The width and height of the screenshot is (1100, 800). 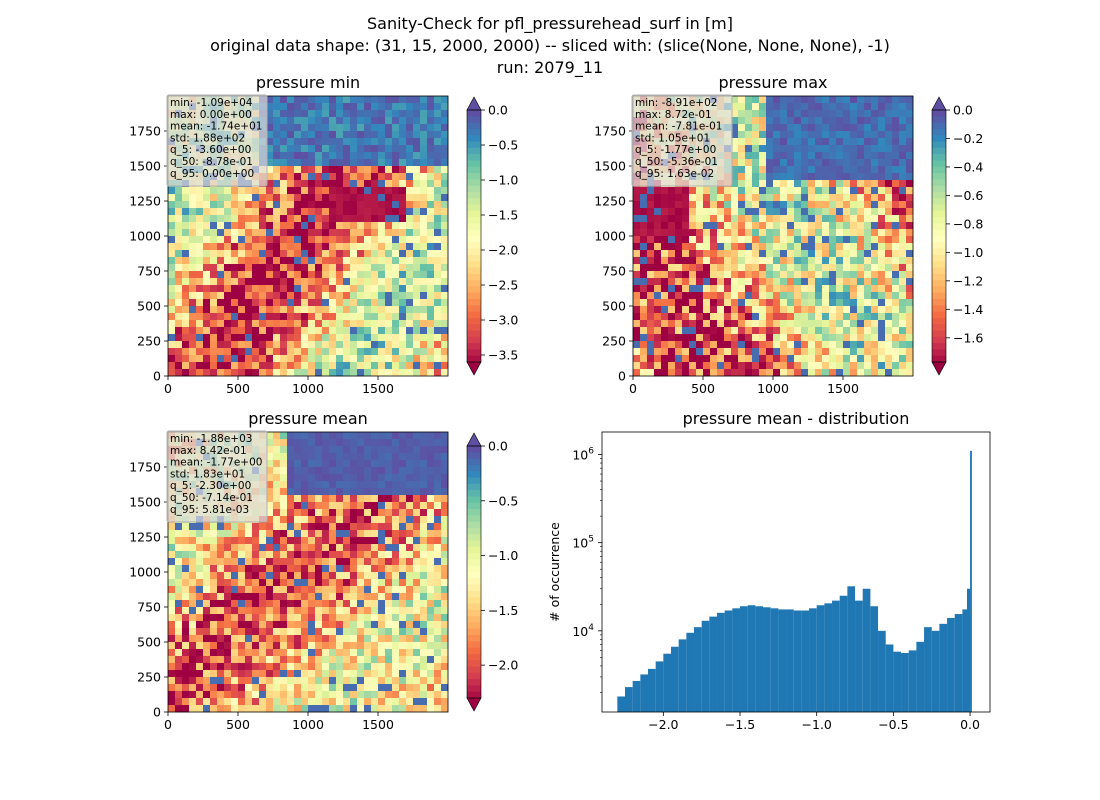 I want to click on colorbar-tick-label: −0.4, so click(x=968, y=166).